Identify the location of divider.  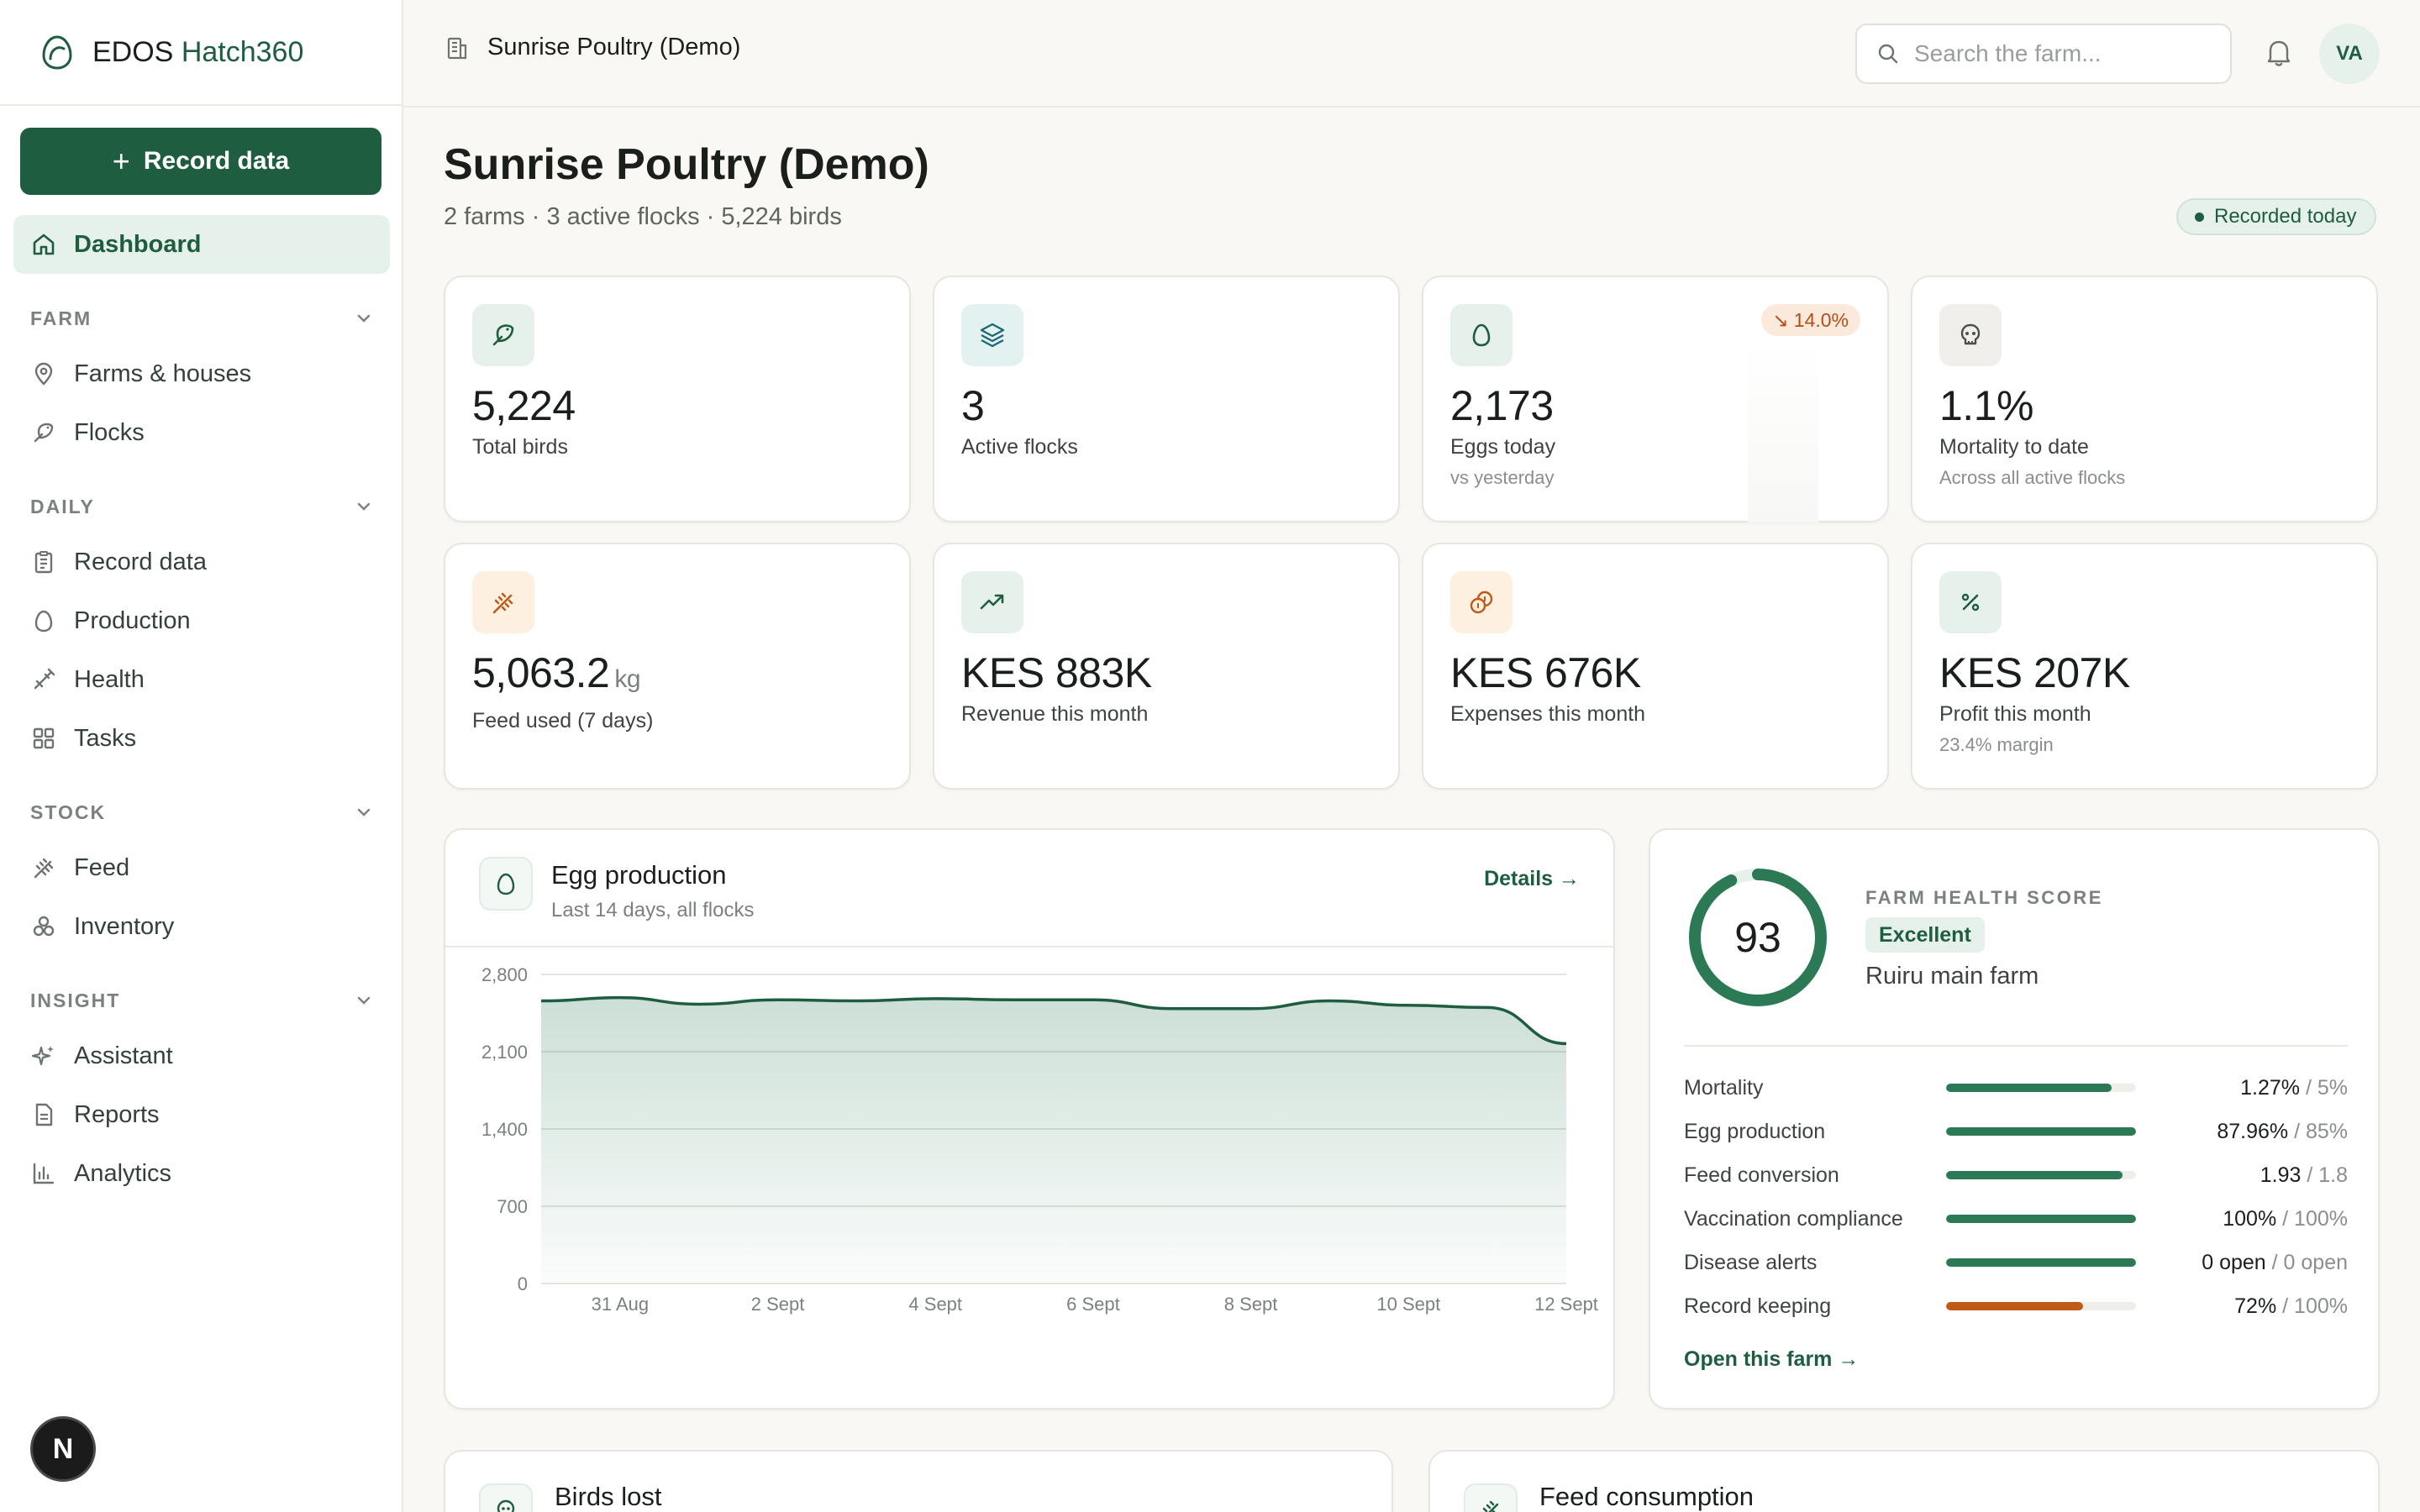
(1029, 947).